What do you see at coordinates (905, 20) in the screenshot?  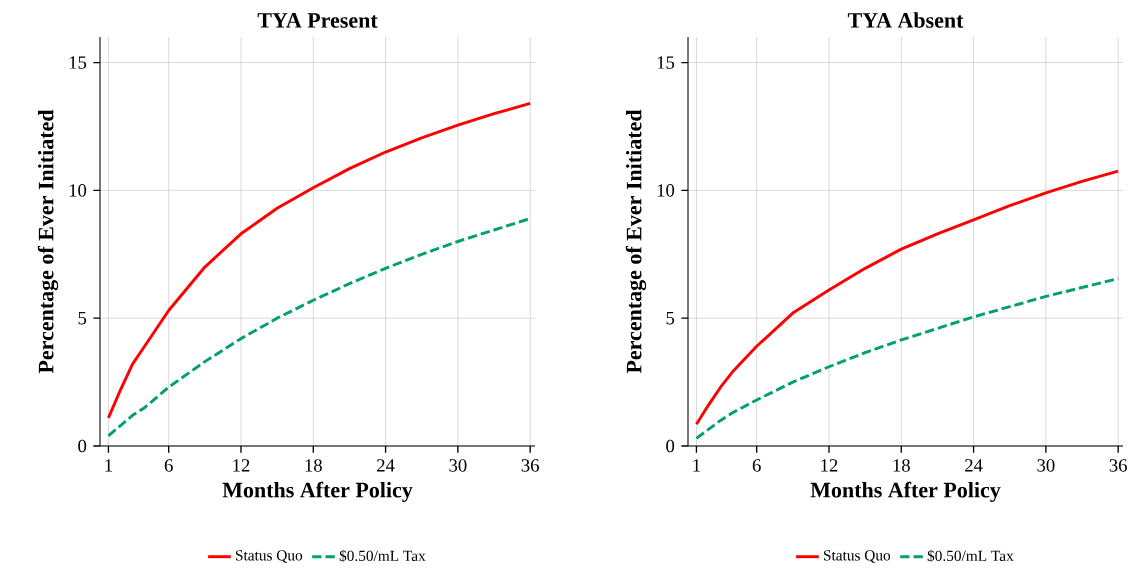 I see `chart-title: TYA Absent` at bounding box center [905, 20].